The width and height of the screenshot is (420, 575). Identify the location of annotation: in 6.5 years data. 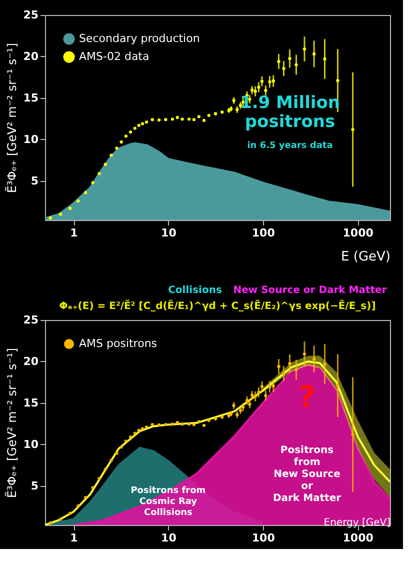
(290, 146).